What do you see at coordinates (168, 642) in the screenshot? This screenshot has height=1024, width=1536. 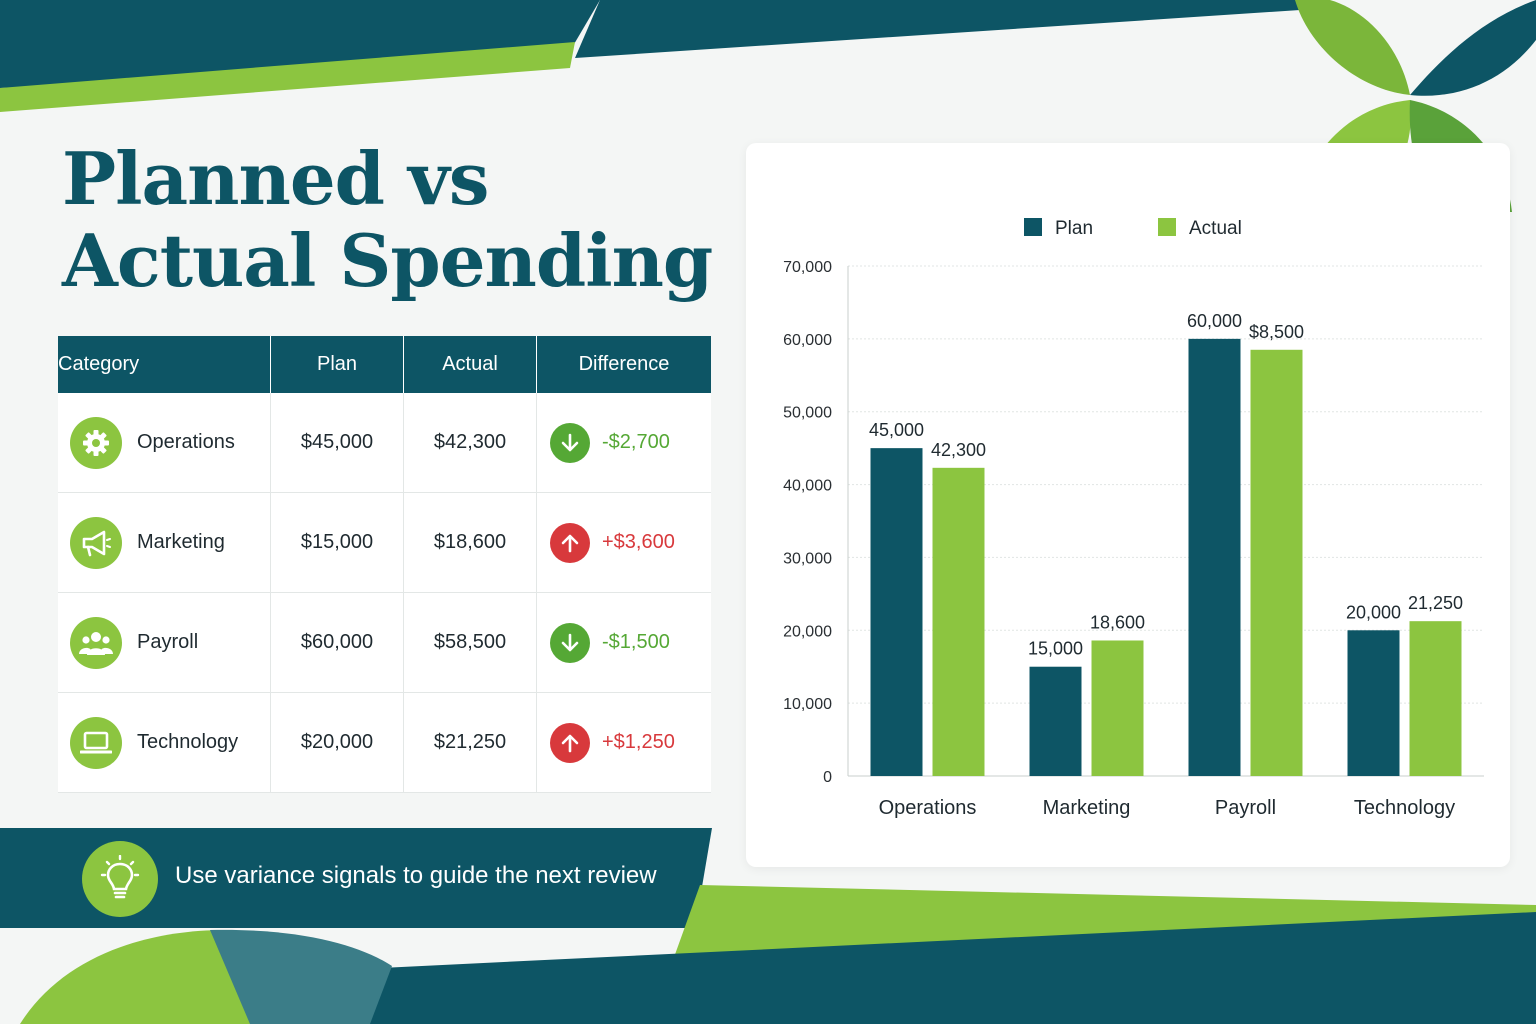 I see `category-label: Payroll` at bounding box center [168, 642].